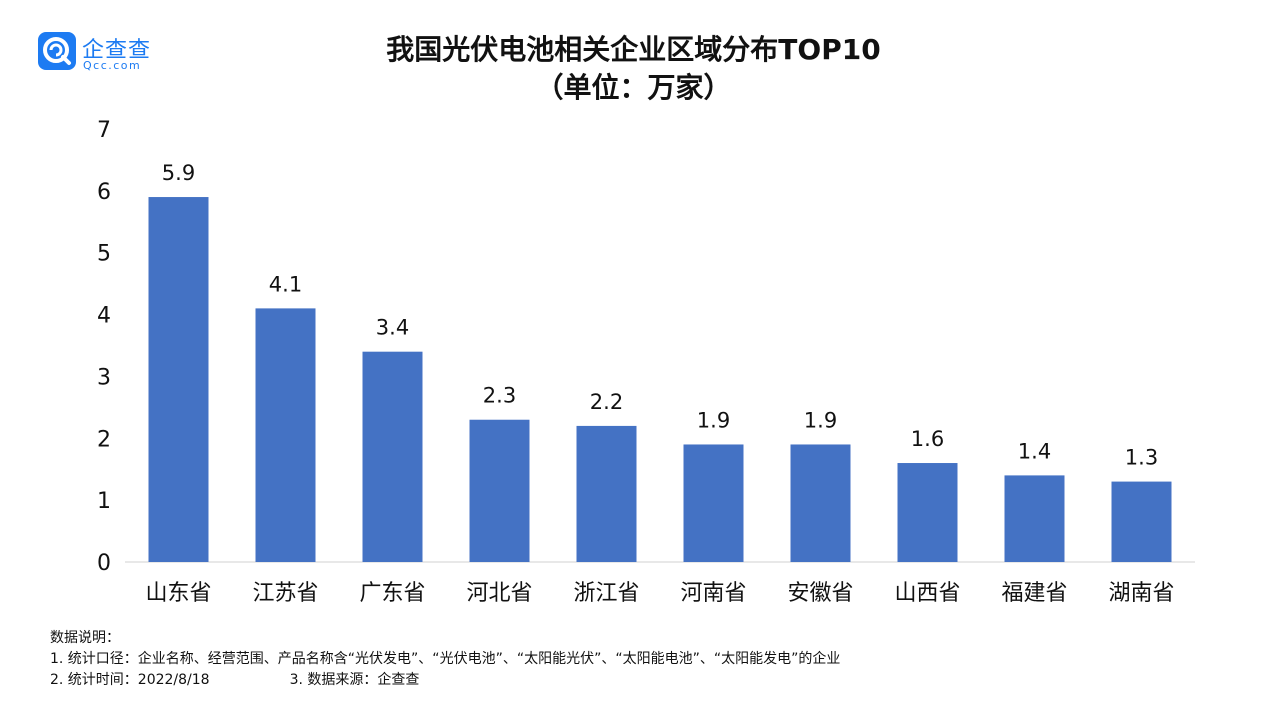  Describe the element at coordinates (104, 563) in the screenshot. I see `y-tick-label: 0` at that location.